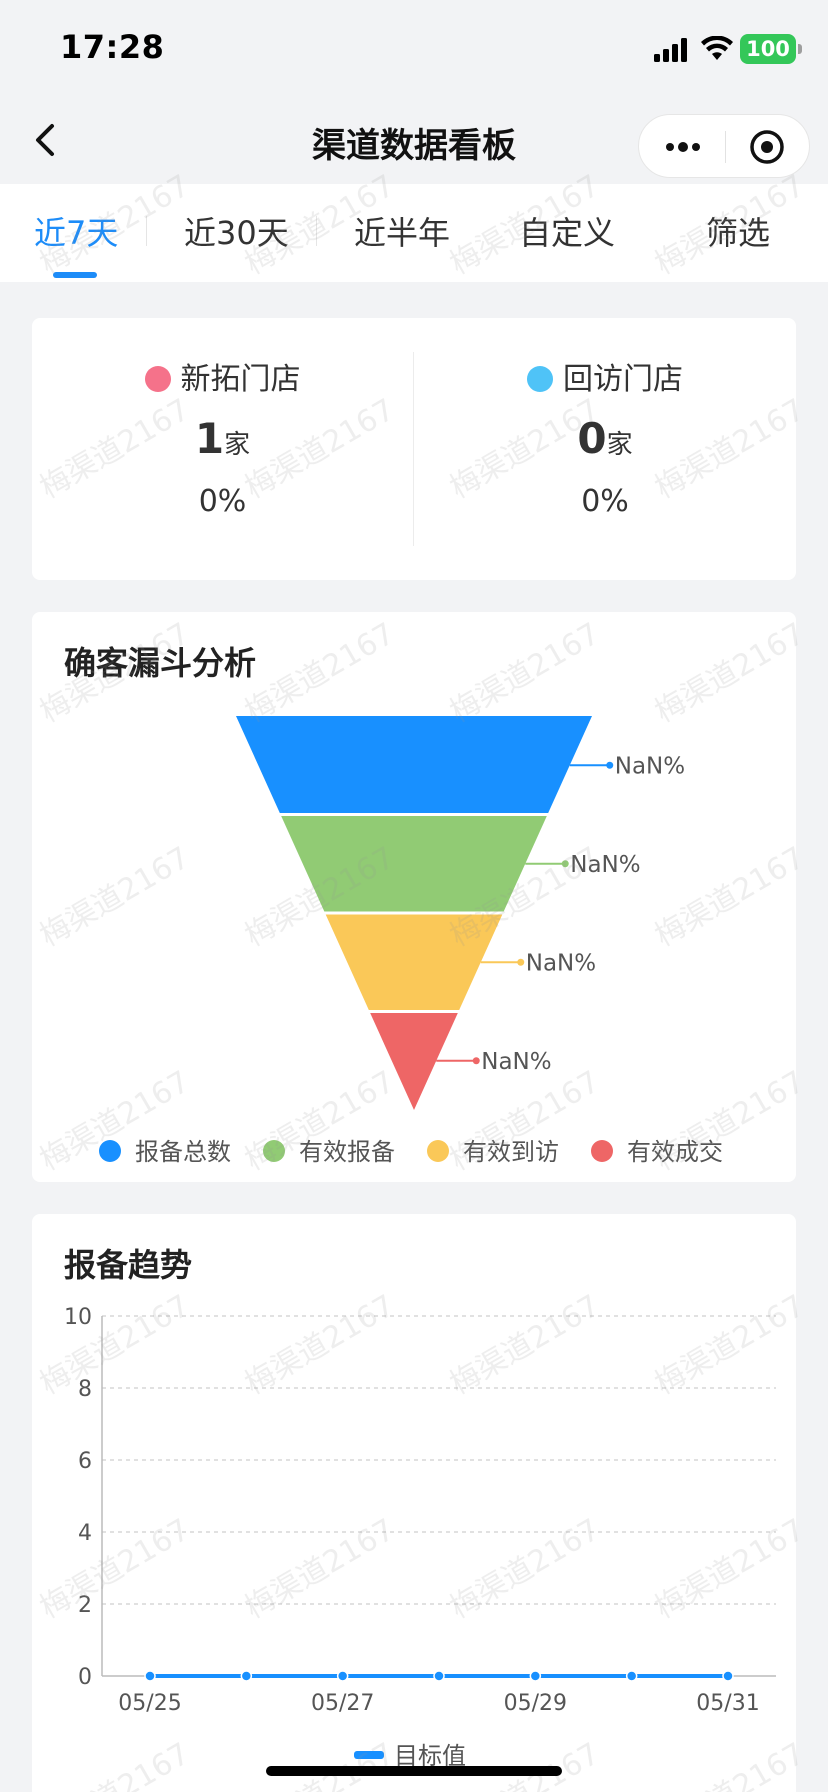 This screenshot has height=1792, width=828. Describe the element at coordinates (347, 1152) in the screenshot. I see `legend-label: 有效报备` at that location.